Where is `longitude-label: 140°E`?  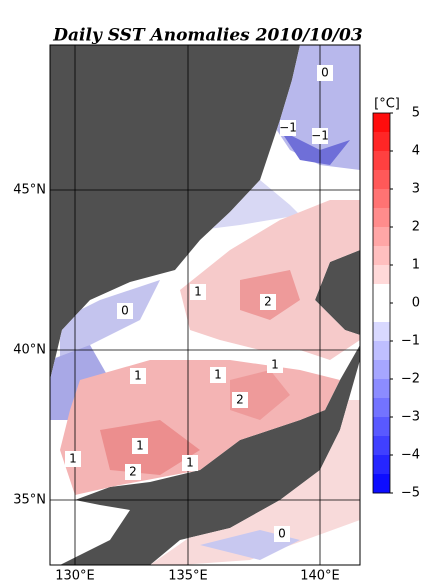 longitude-label: 140°E is located at coordinates (320, 576).